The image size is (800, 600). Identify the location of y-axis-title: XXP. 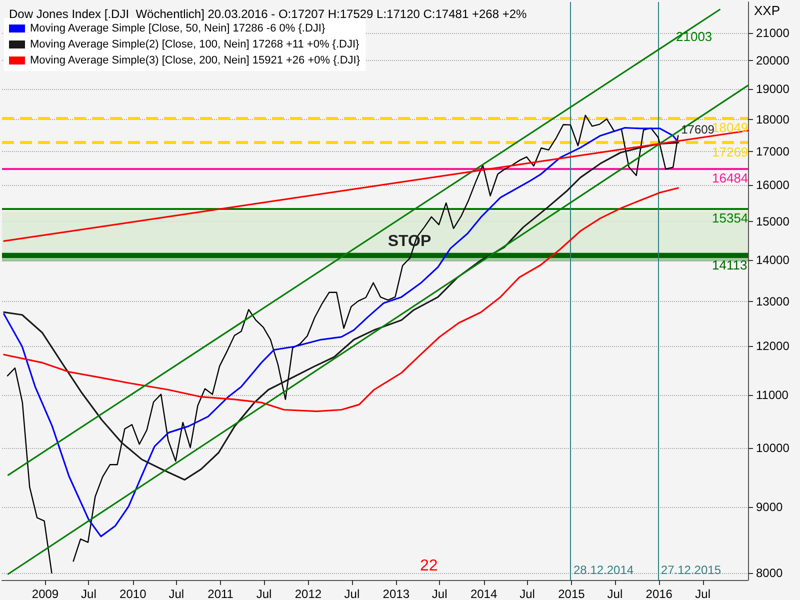
(767, 10).